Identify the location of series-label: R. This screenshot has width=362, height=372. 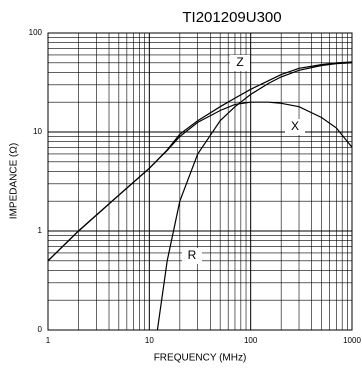
(192, 255).